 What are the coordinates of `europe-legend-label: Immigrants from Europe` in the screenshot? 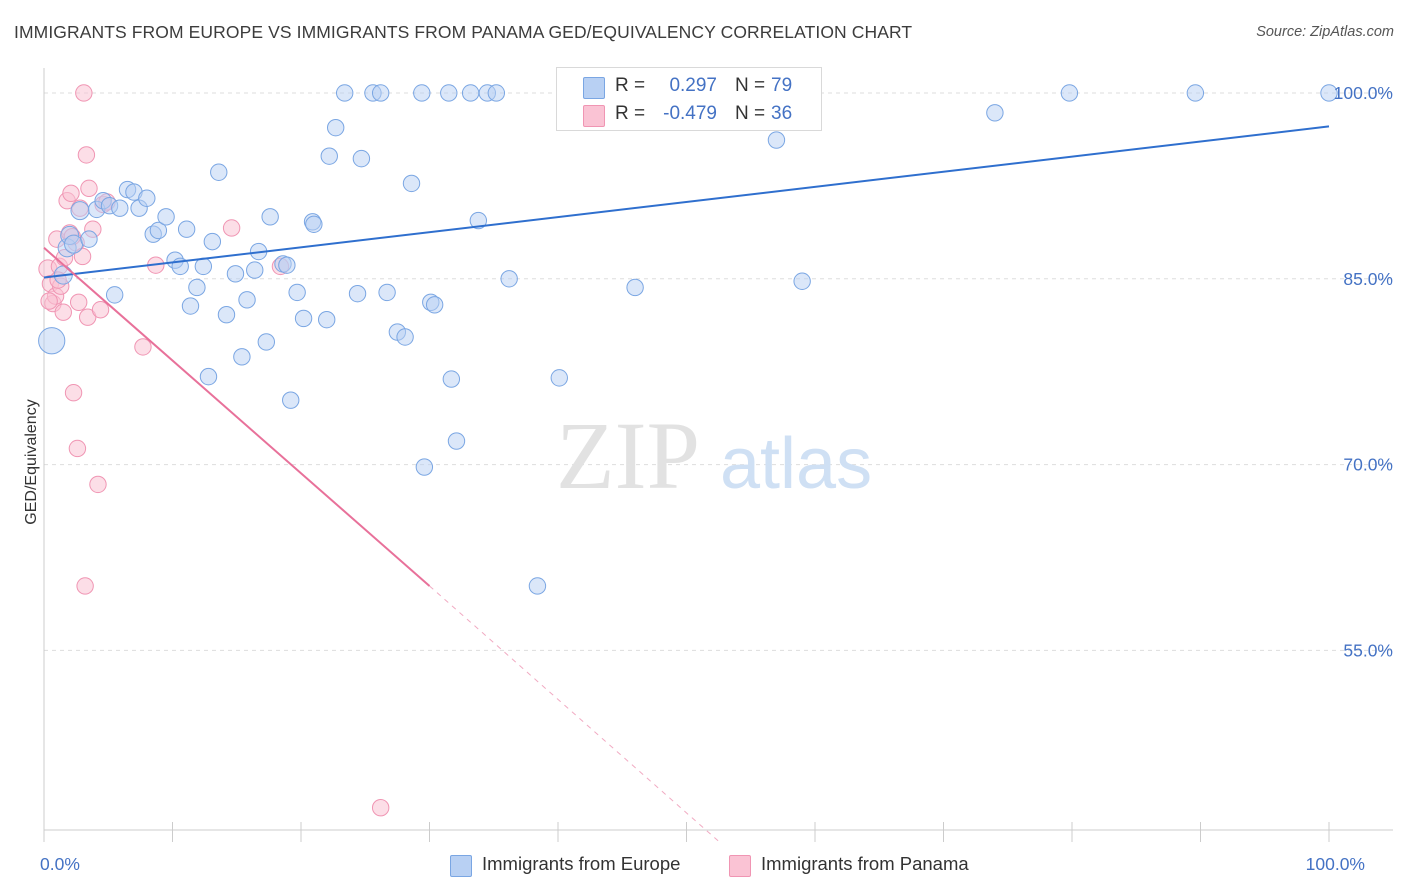 It's located at (581, 863).